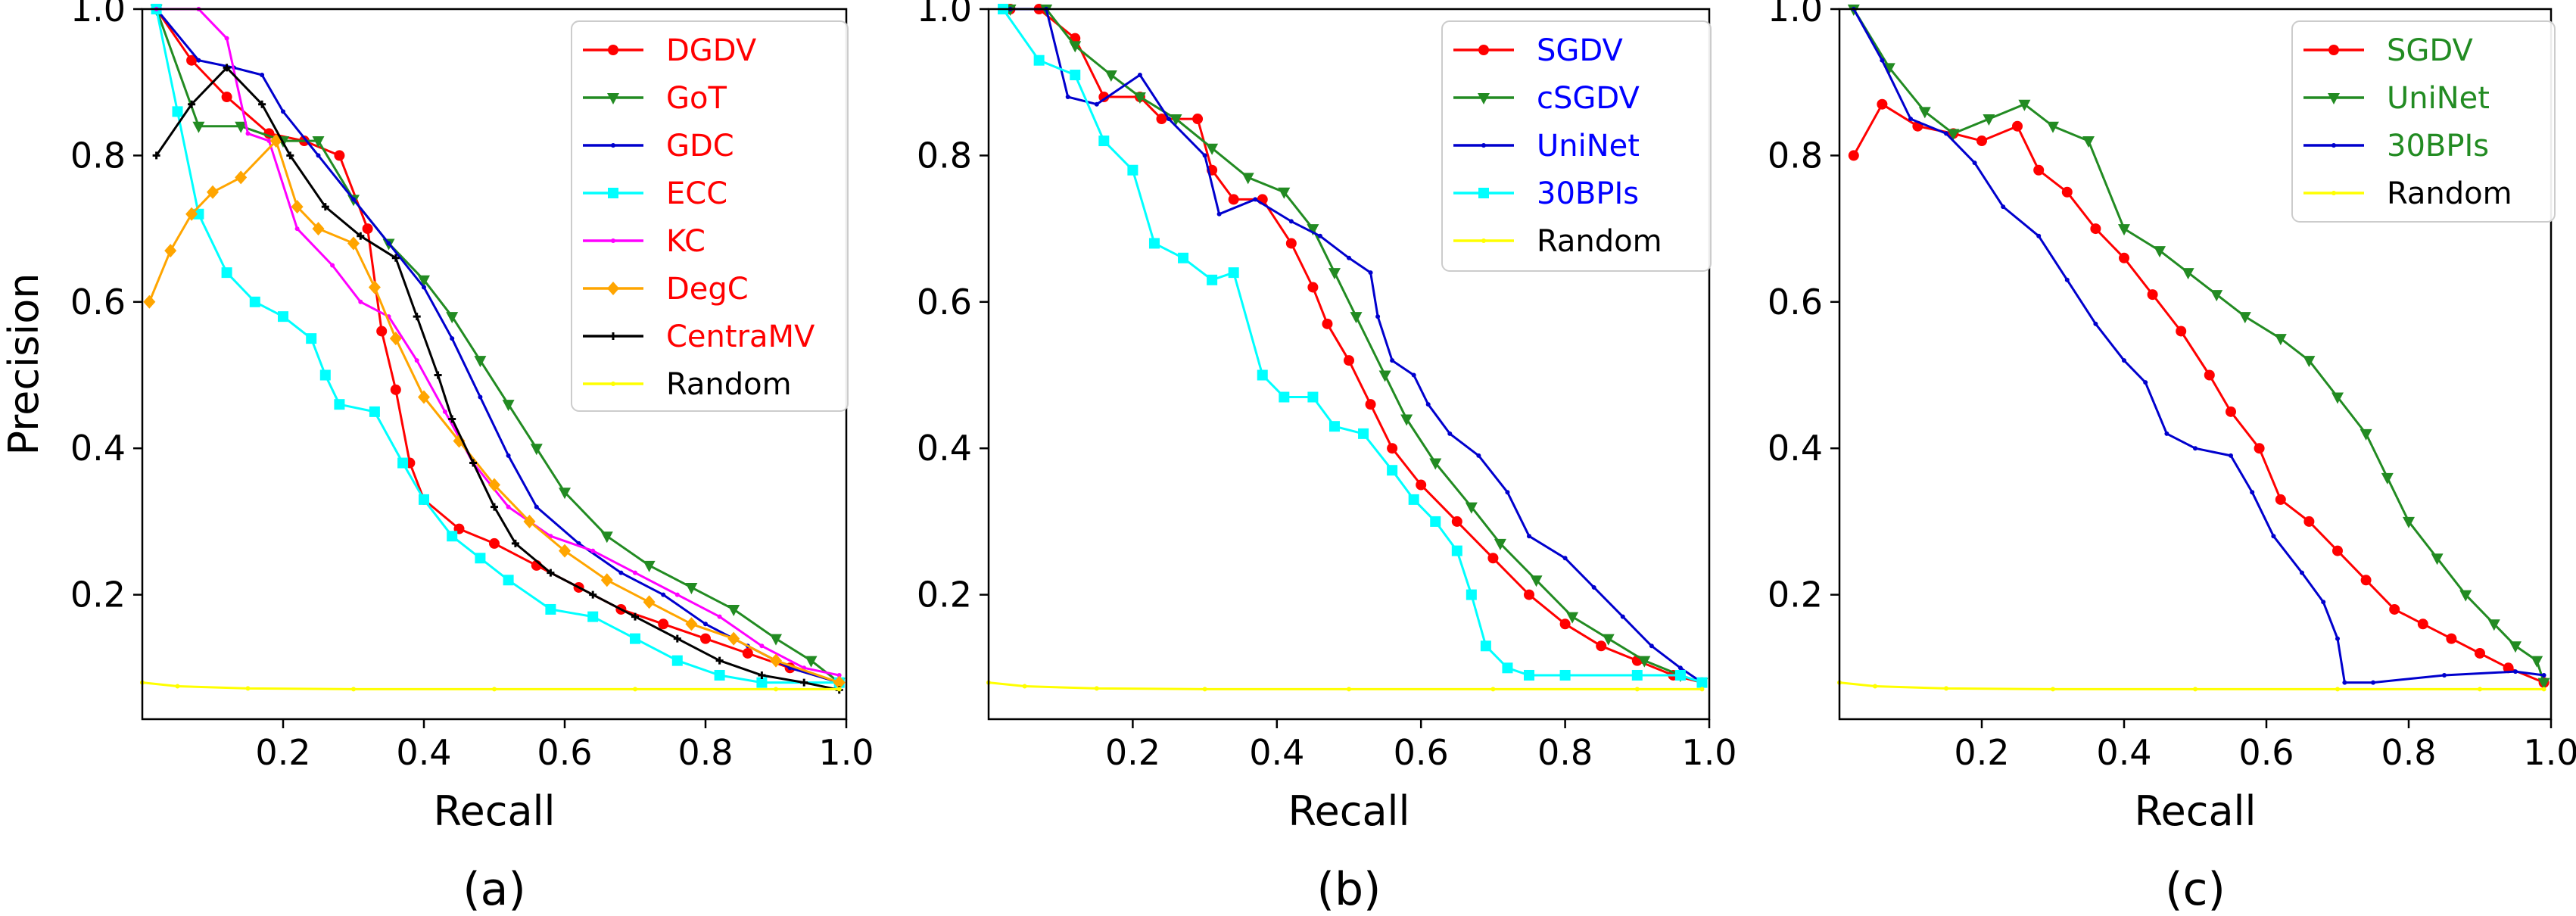  Describe the element at coordinates (944, 155) in the screenshot. I see `y-tick-label: 0.8` at that location.